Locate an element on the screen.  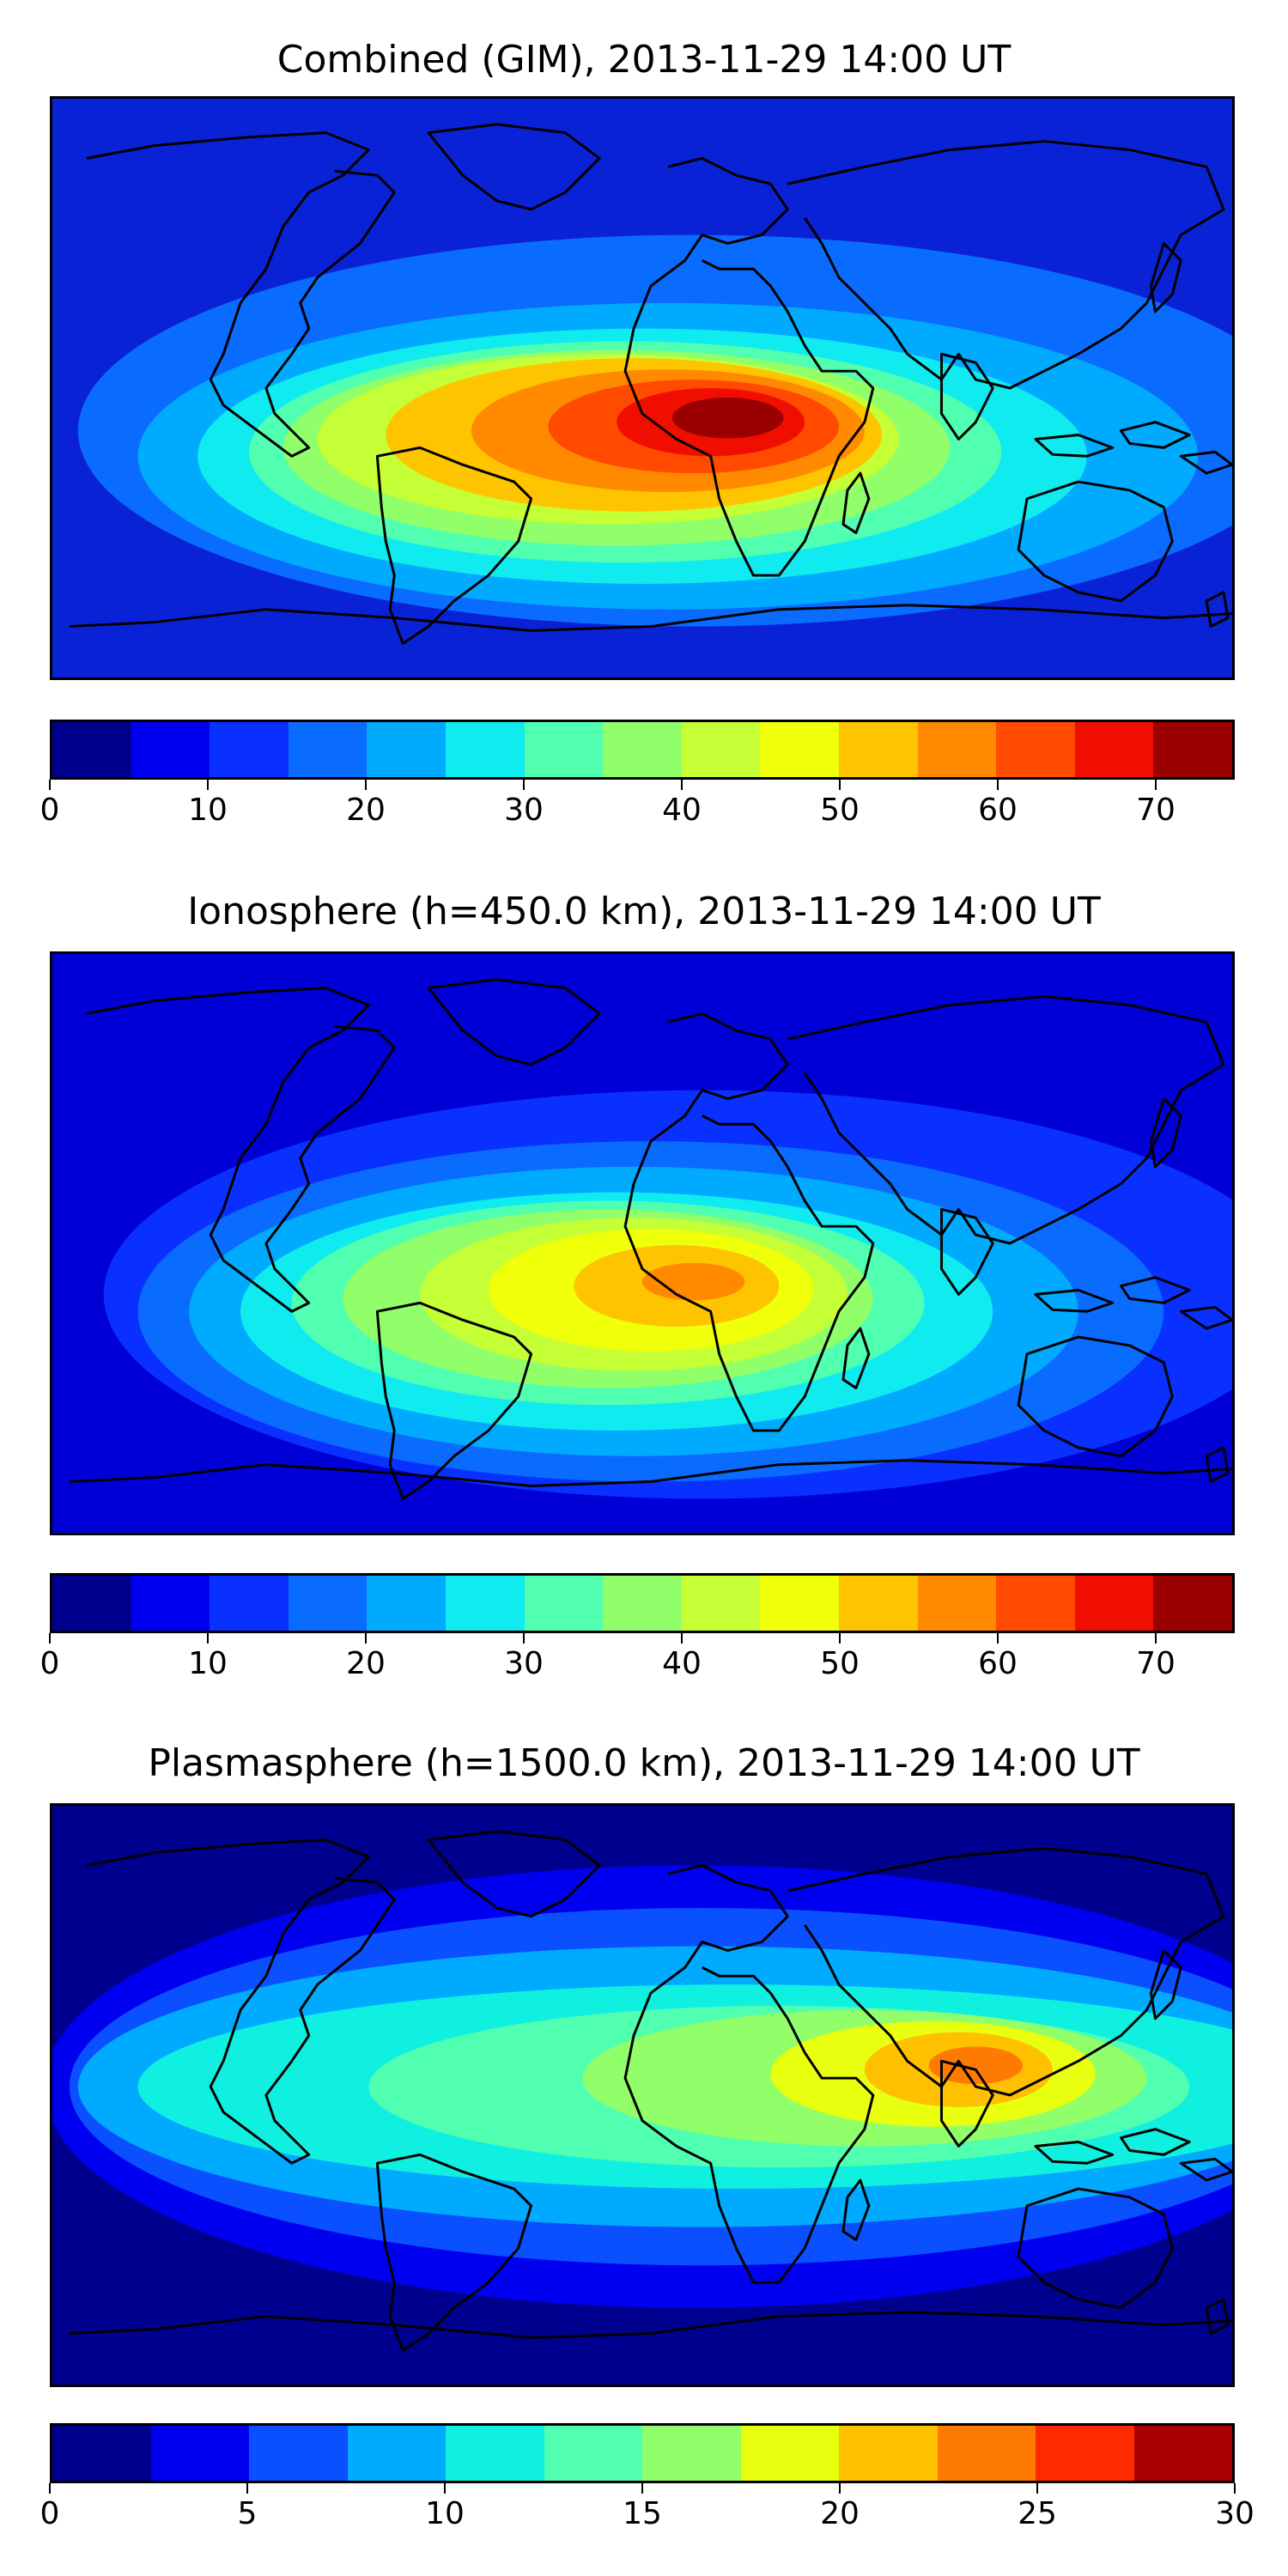
colorbar-tick-label: 5 is located at coordinates (248, 2514).